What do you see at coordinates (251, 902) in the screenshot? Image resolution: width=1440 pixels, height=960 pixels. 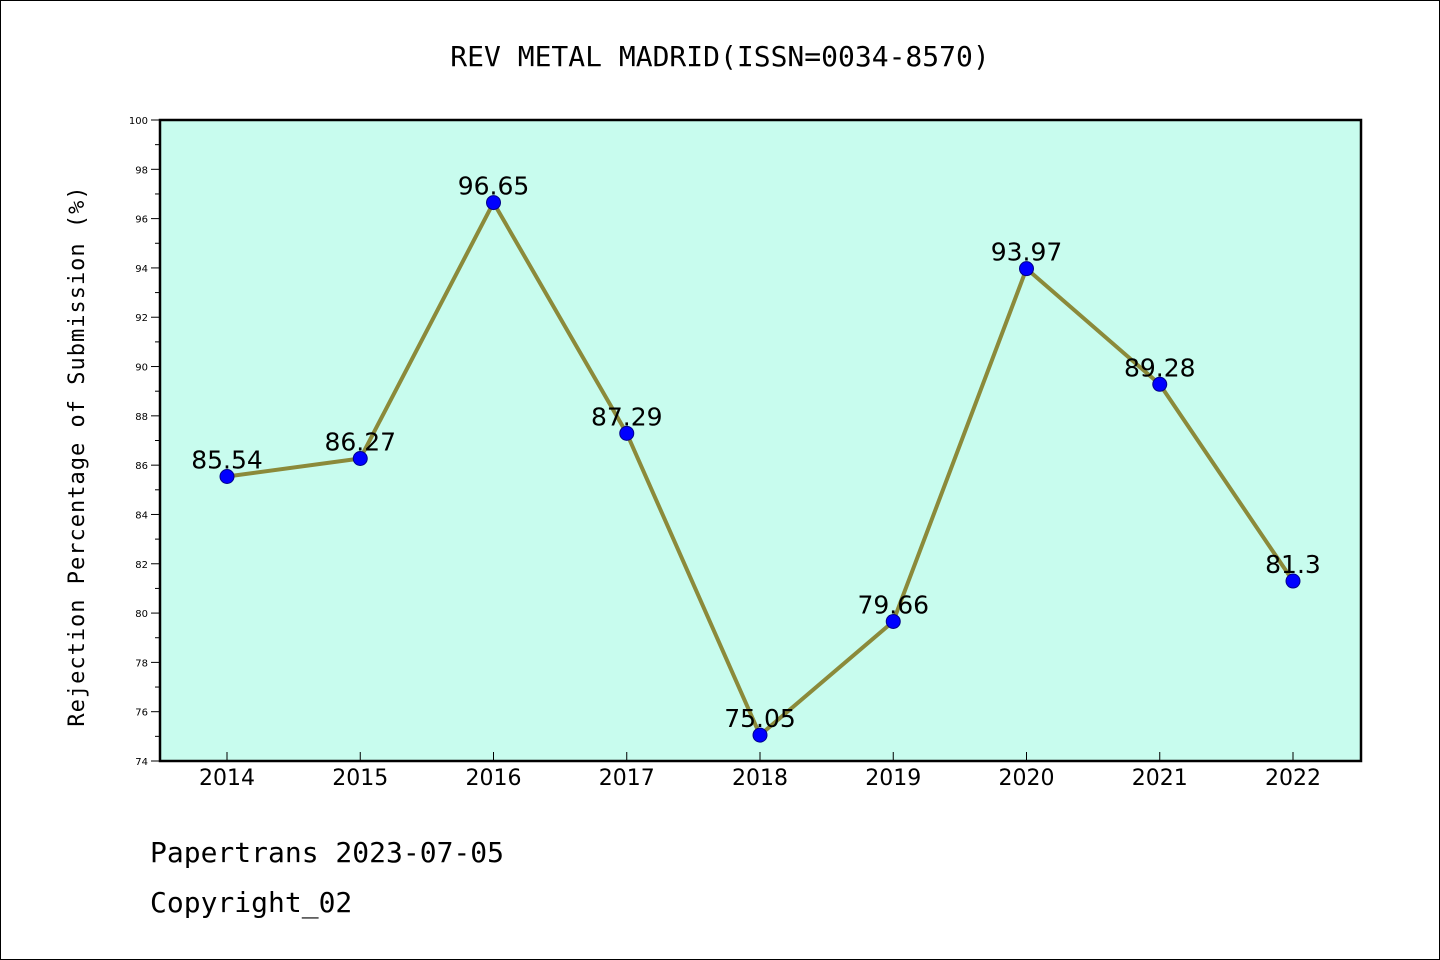 I see `footer-copyright: Copyright_02` at bounding box center [251, 902].